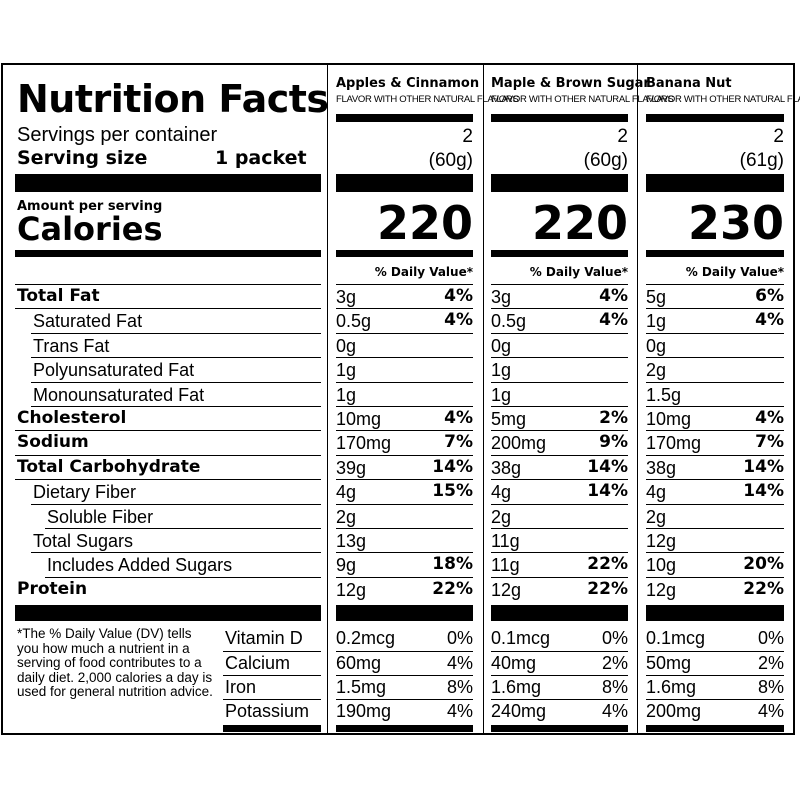 Image resolution: width=800 pixels, height=800 pixels. I want to click on nutrient-amount: 10g, so click(661, 565).